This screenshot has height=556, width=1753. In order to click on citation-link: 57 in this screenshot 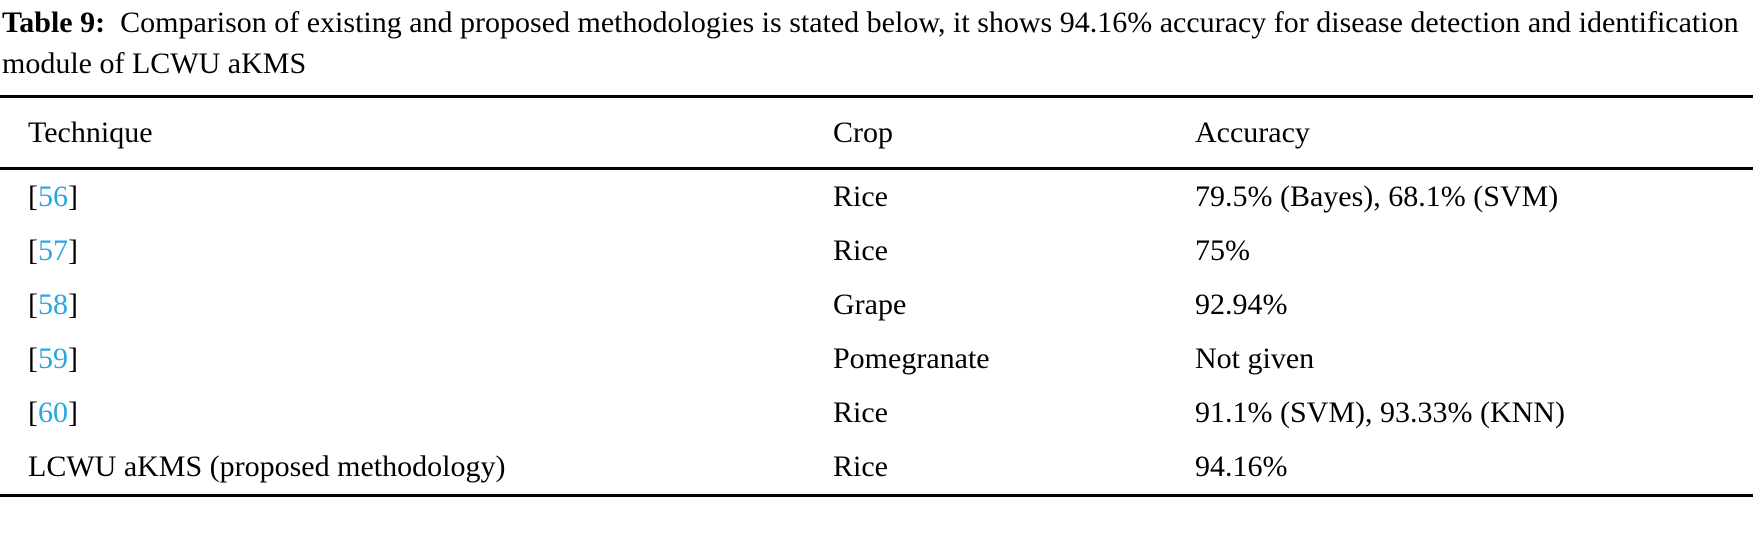, I will do `click(53, 250)`.